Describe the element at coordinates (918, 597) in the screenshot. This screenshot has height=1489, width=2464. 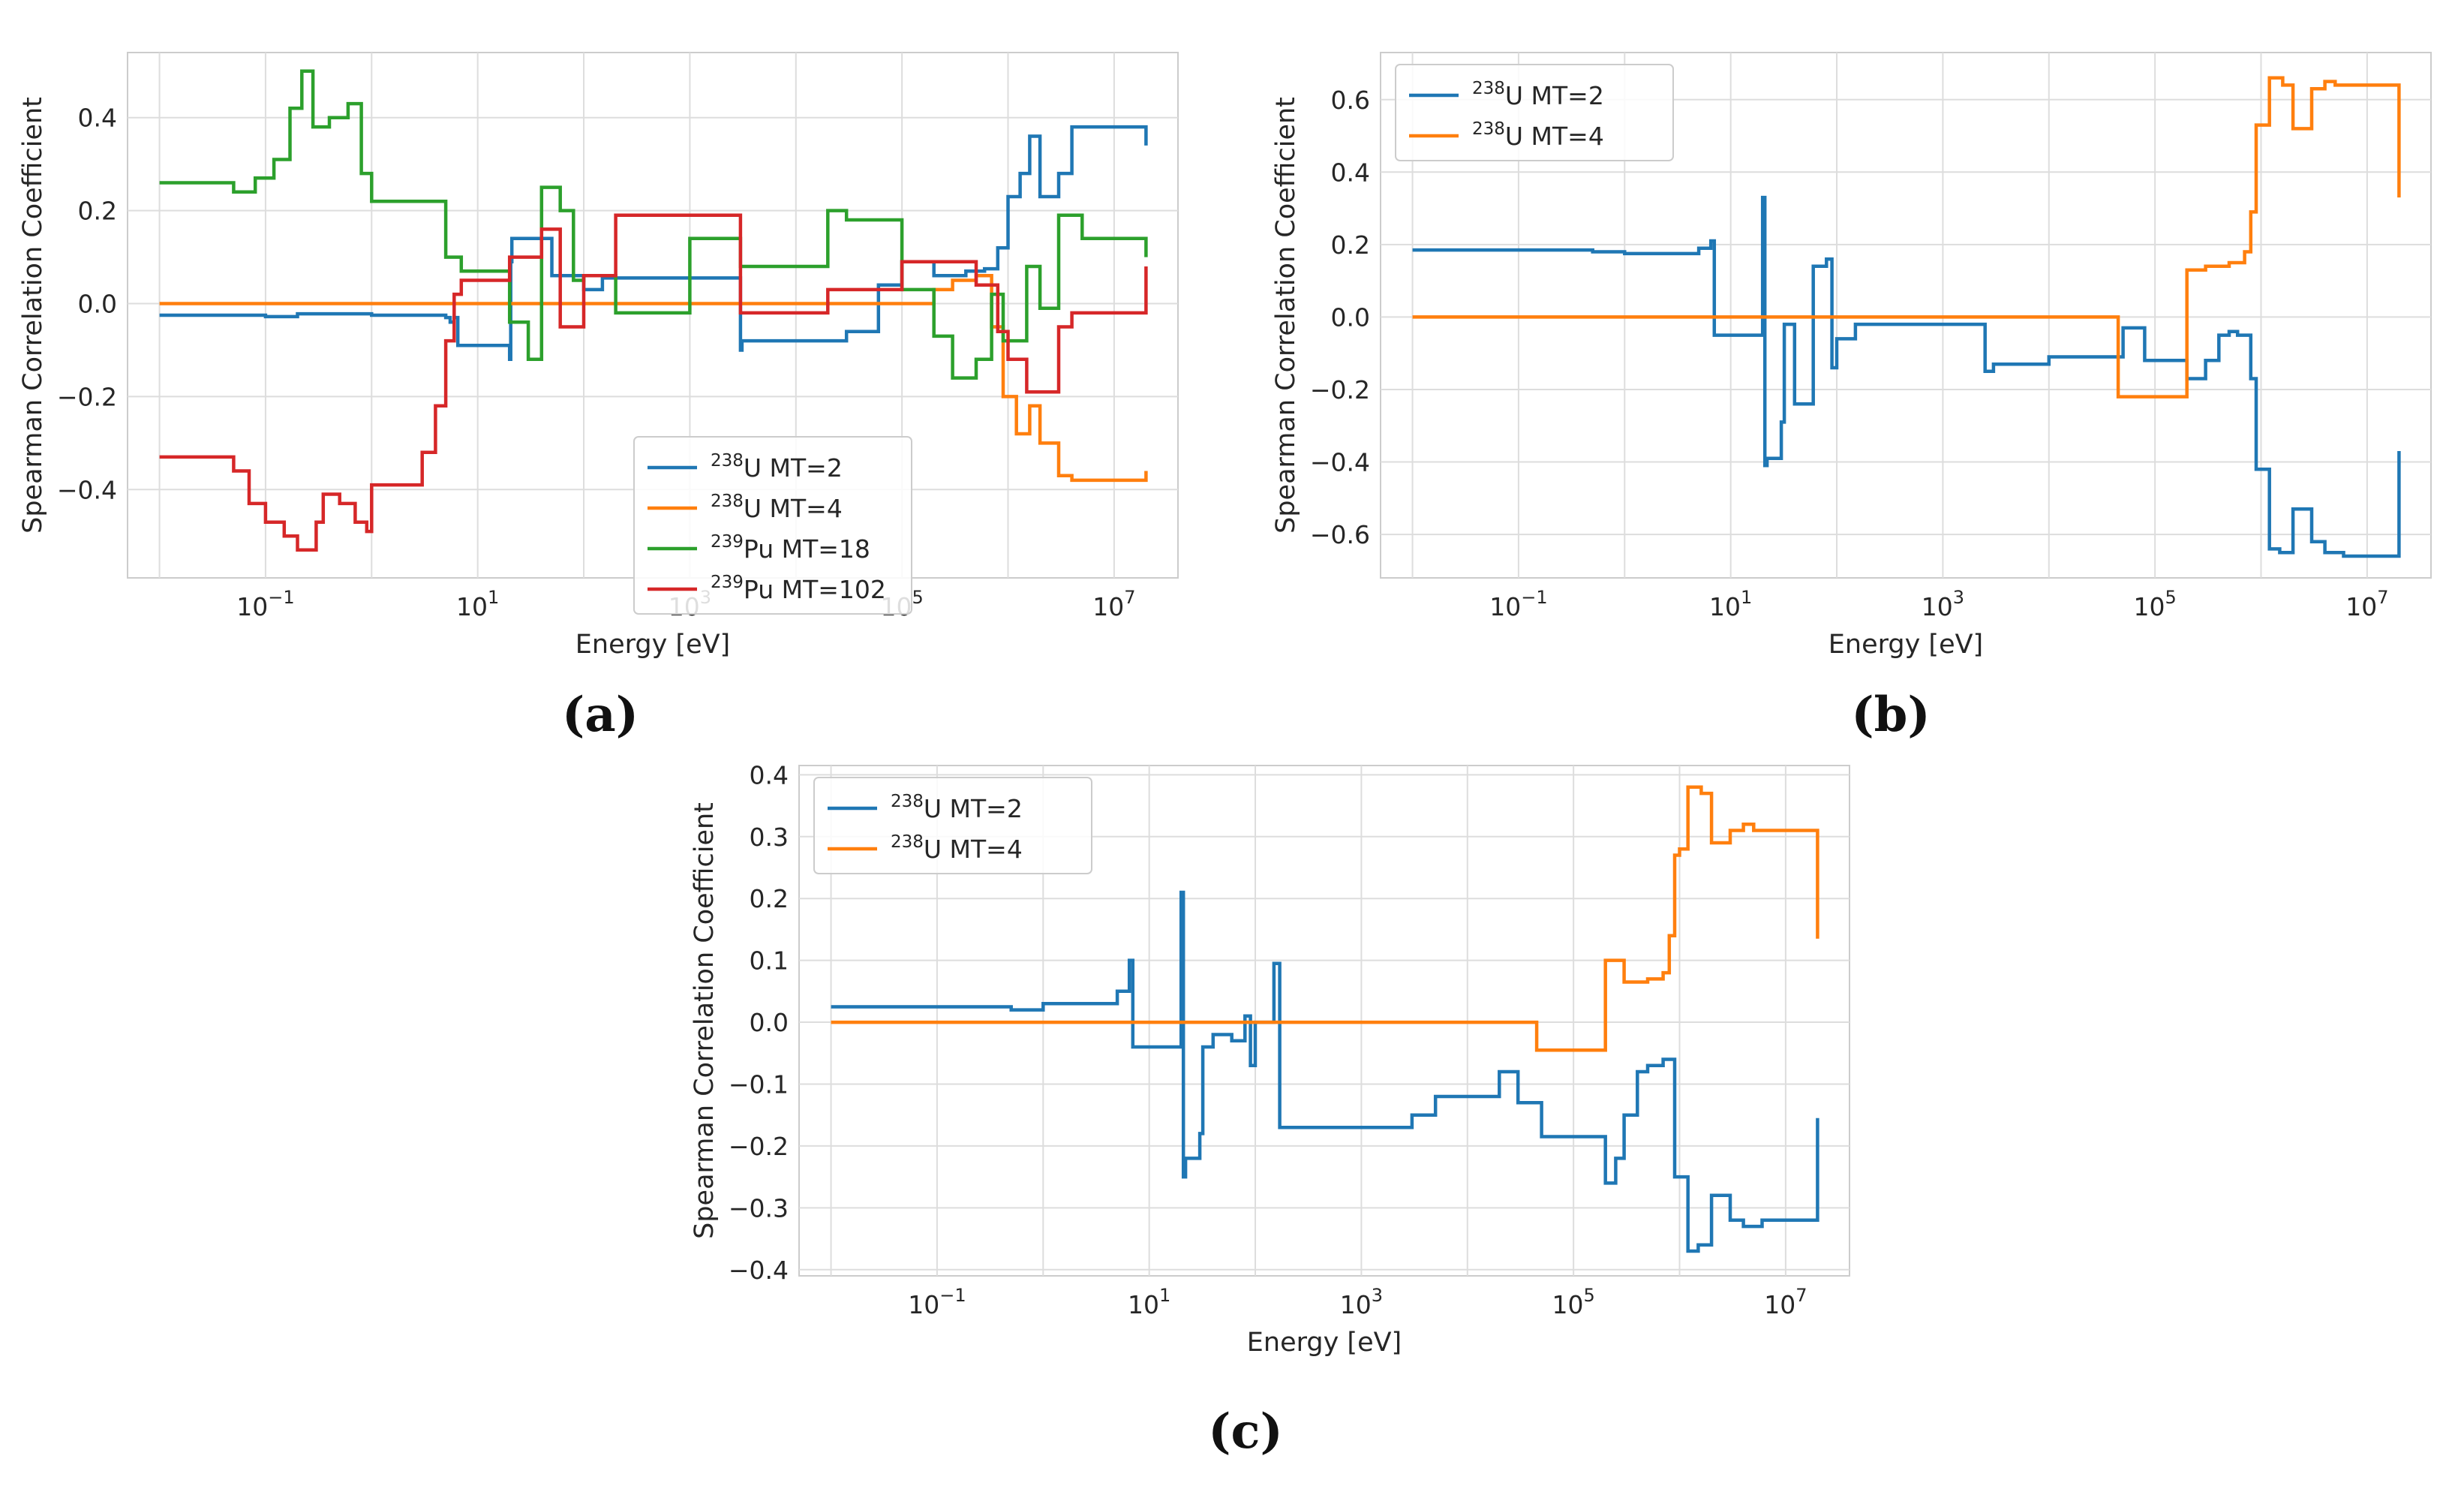
I see `chart-a-x-tick-exponent: 5` at that location.